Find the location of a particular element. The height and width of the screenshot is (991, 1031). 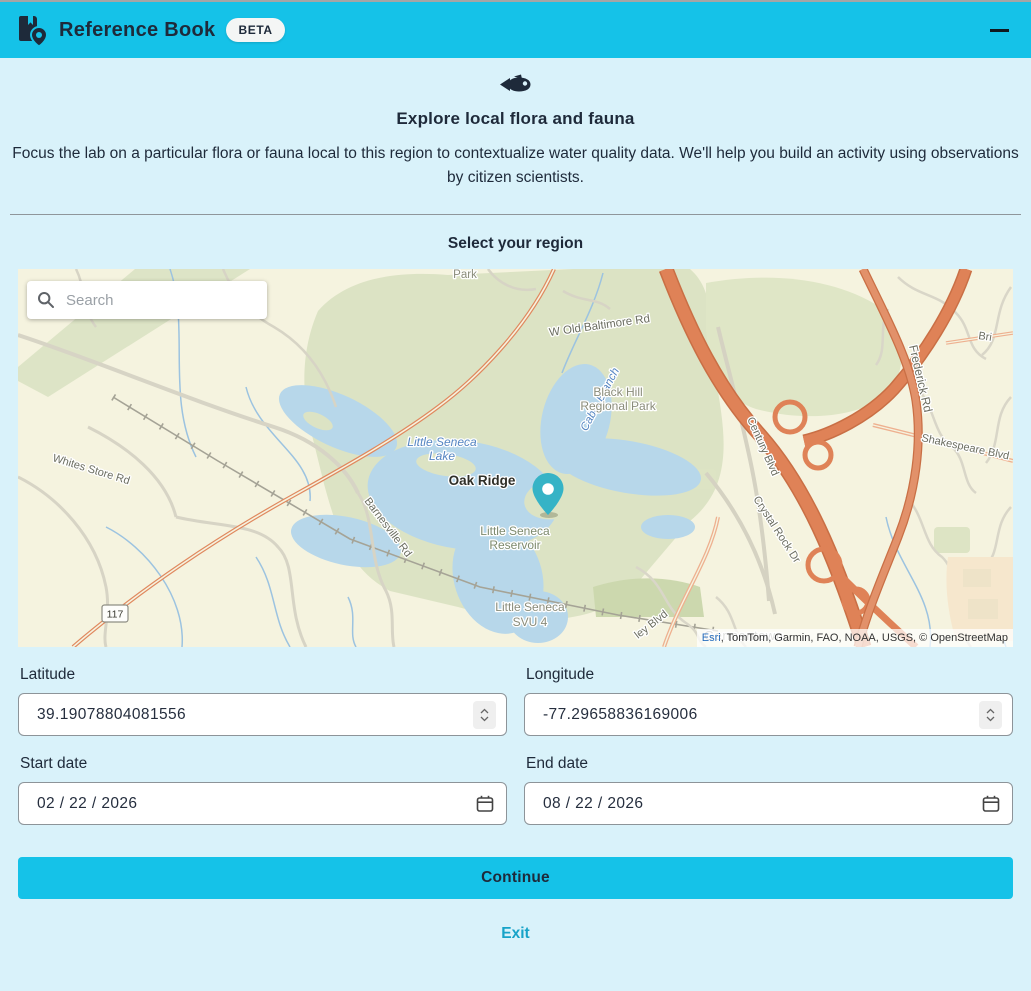

start-date-input is located at coordinates (254, 803).